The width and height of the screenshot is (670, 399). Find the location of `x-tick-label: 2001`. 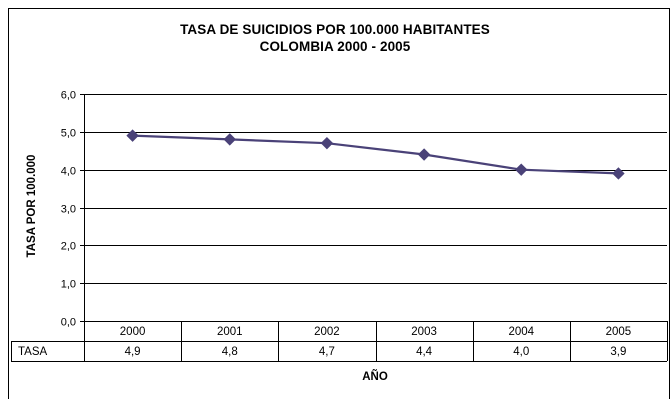

x-tick-label: 2001 is located at coordinates (230, 332).